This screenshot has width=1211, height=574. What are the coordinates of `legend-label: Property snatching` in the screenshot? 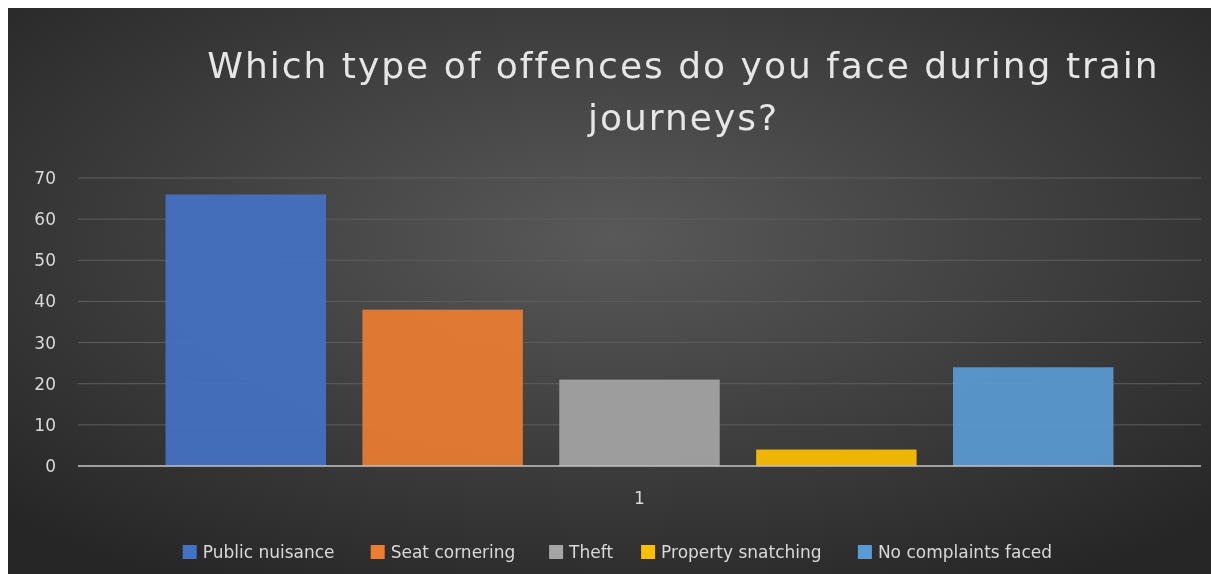 It's located at (741, 551).